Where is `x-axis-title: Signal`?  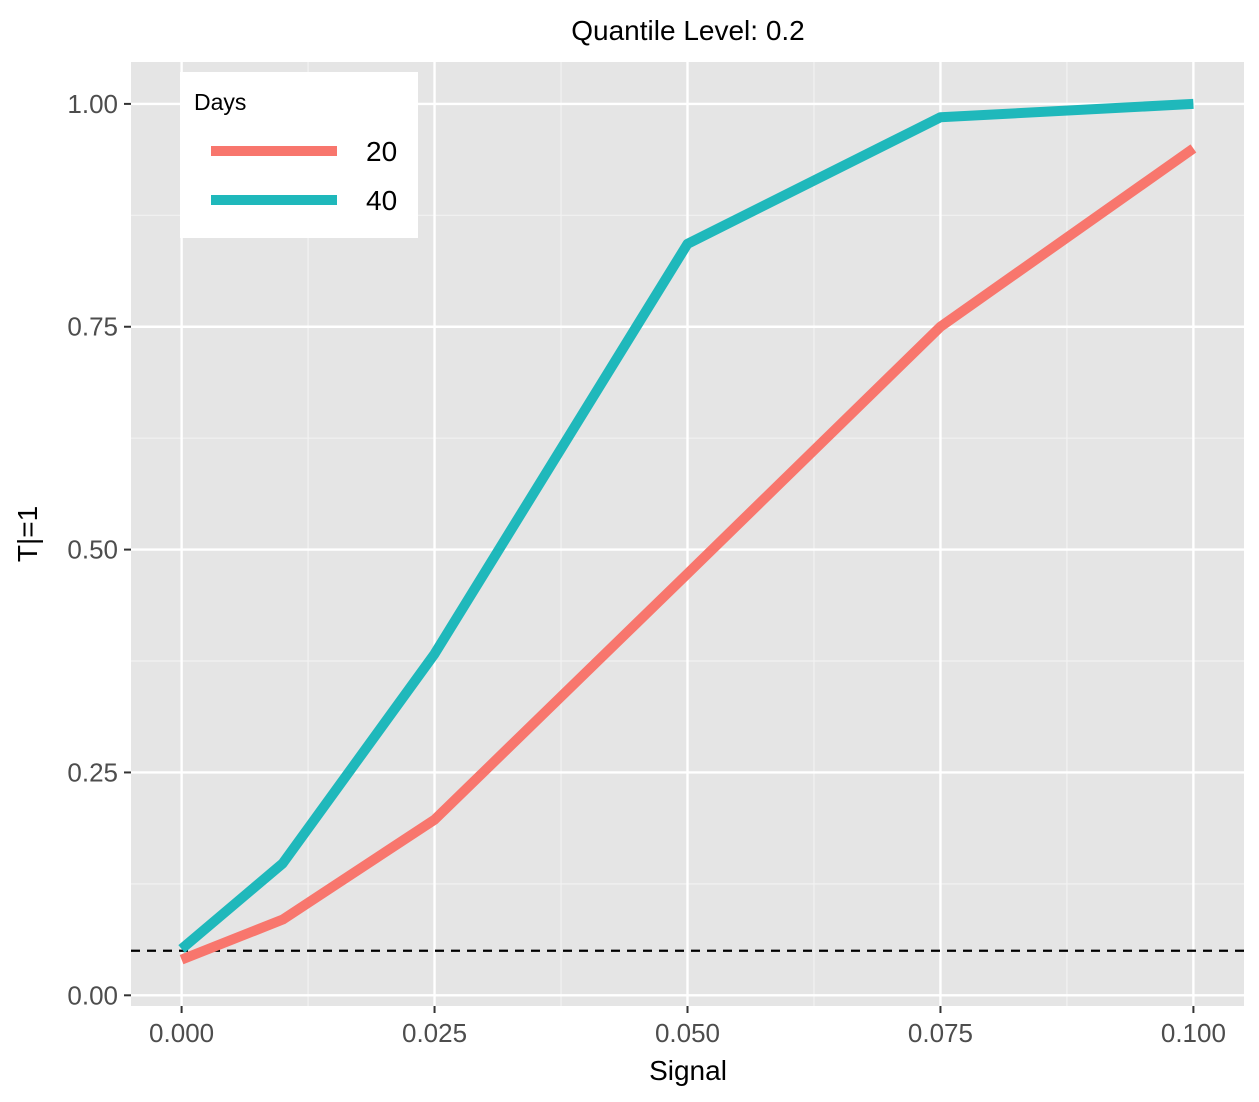 x-axis-title: Signal is located at coordinates (688, 1070).